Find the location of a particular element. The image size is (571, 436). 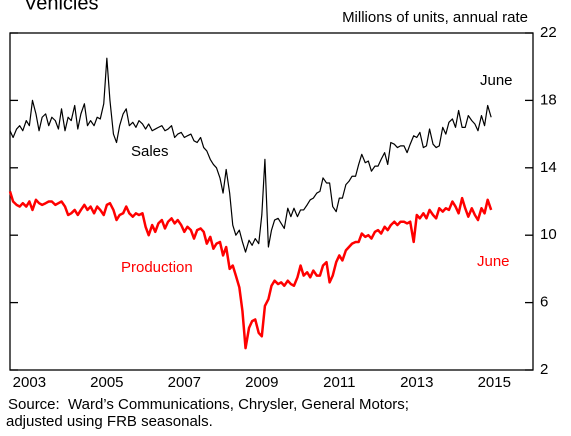

x-tick-label: 2013 is located at coordinates (416, 382).